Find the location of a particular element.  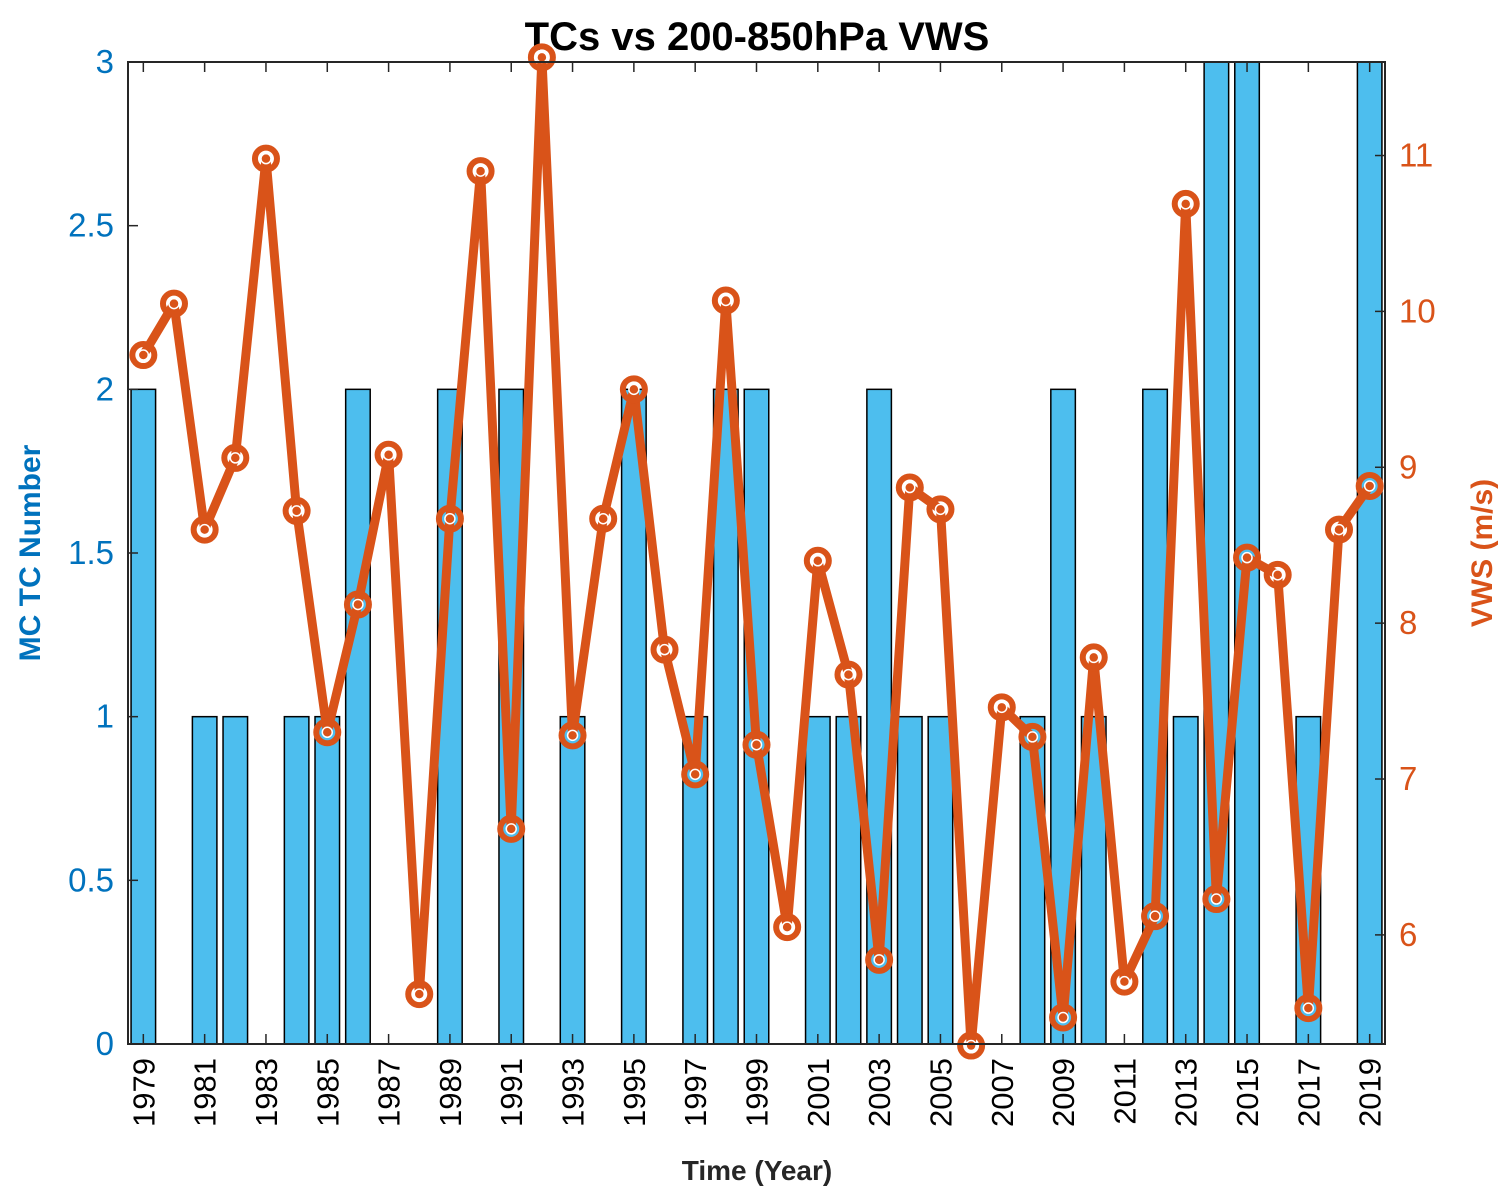

vws-point-2003 is located at coordinates (879, 959).